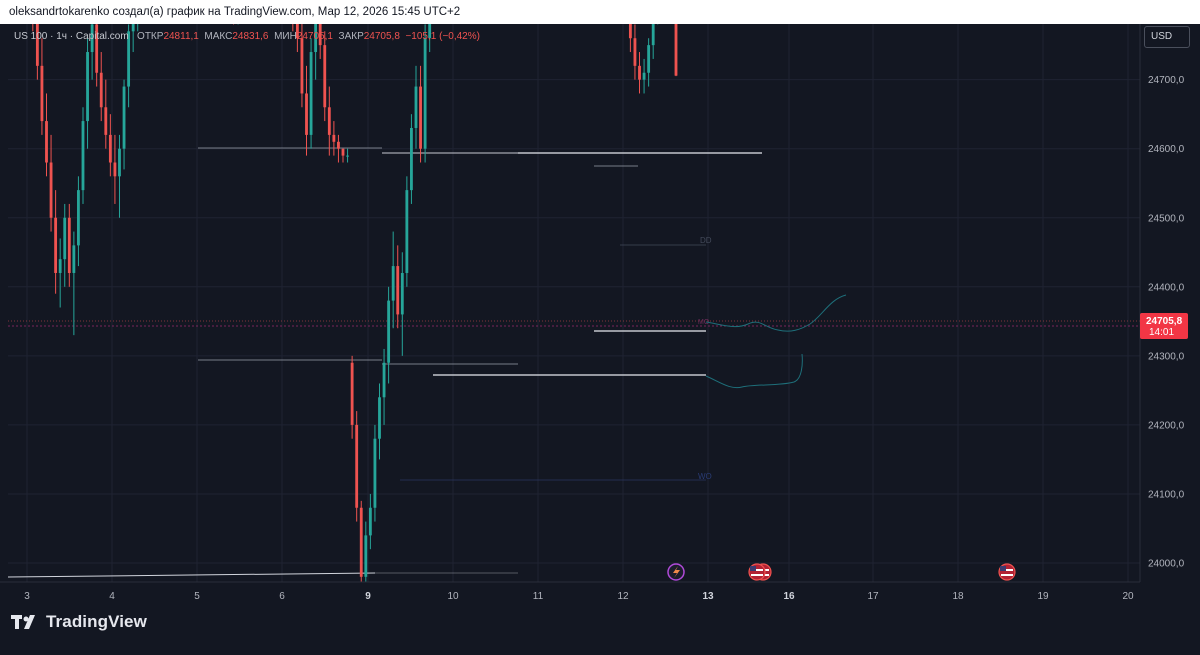 Image resolution: width=1200 pixels, height=655 pixels. Describe the element at coordinates (453, 596) in the screenshot. I see `x-tick-label: 10` at that location.